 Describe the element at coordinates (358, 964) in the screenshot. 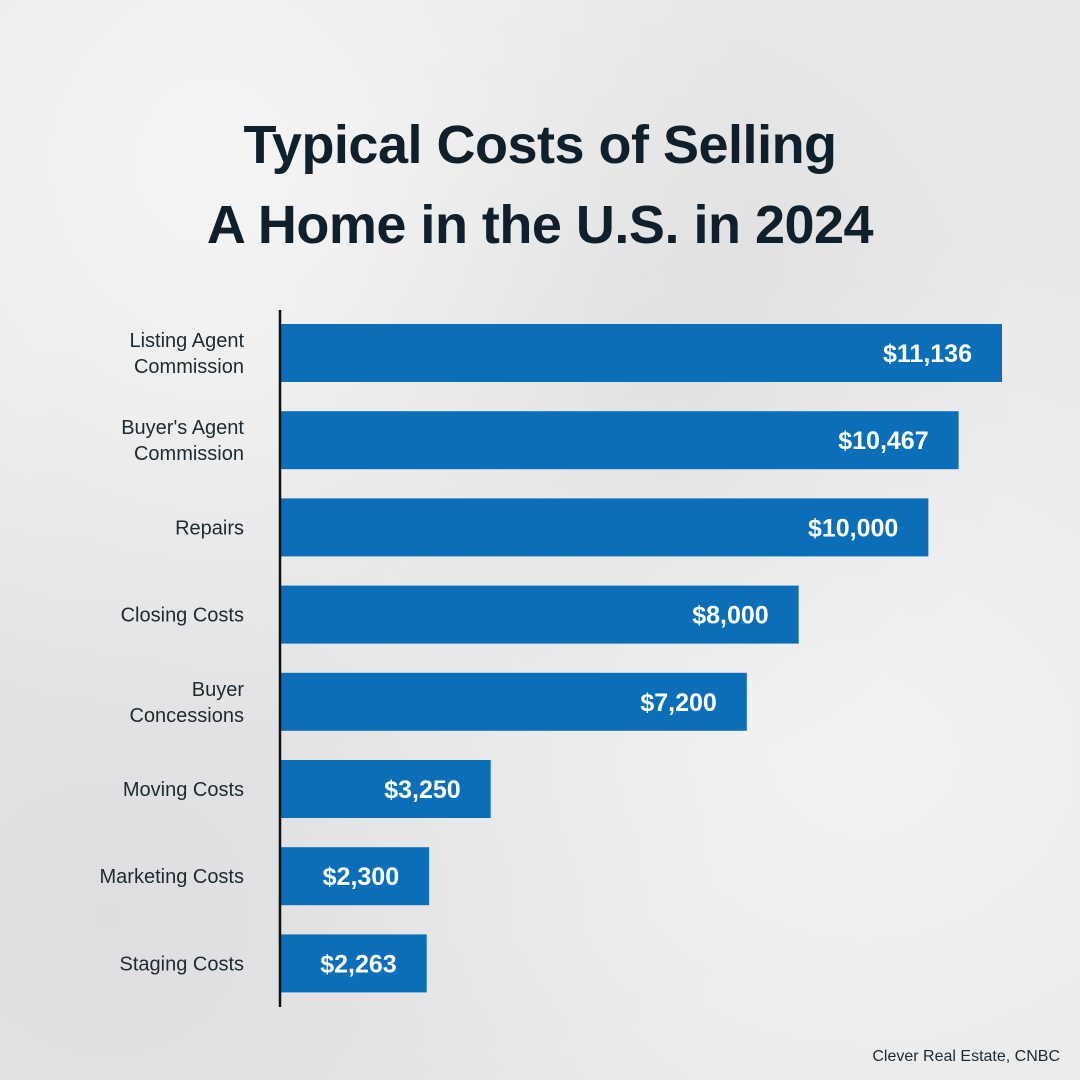

I see `data-label-7: $2,263` at that location.